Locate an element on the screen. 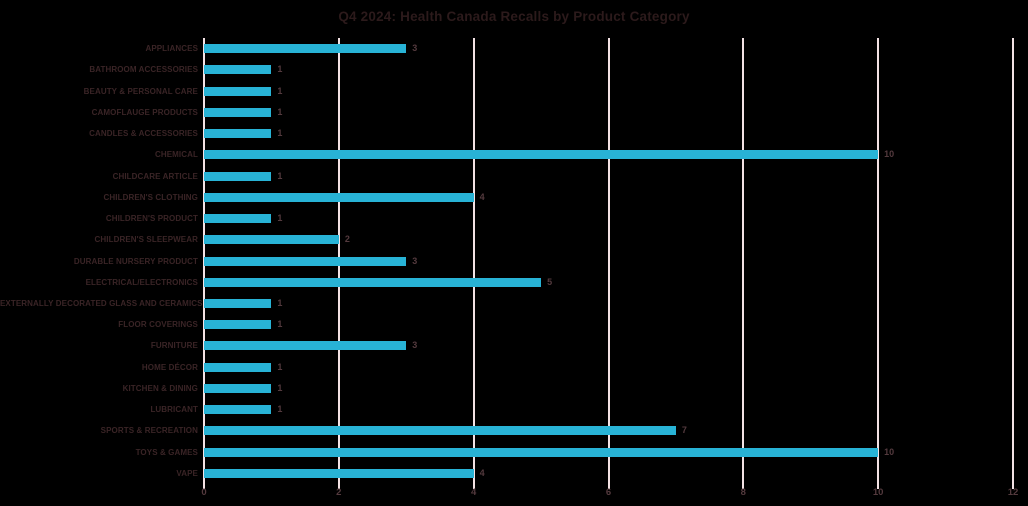  x-tick-label-2: 2 is located at coordinates (339, 492).